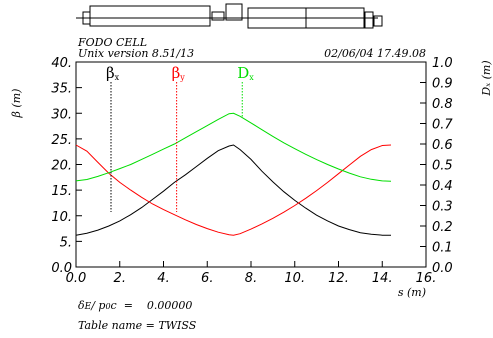 The width and height of the screenshot is (493, 338). What do you see at coordinates (442, 268) in the screenshot?
I see `y-right-tick-label: 0.0` at bounding box center [442, 268].